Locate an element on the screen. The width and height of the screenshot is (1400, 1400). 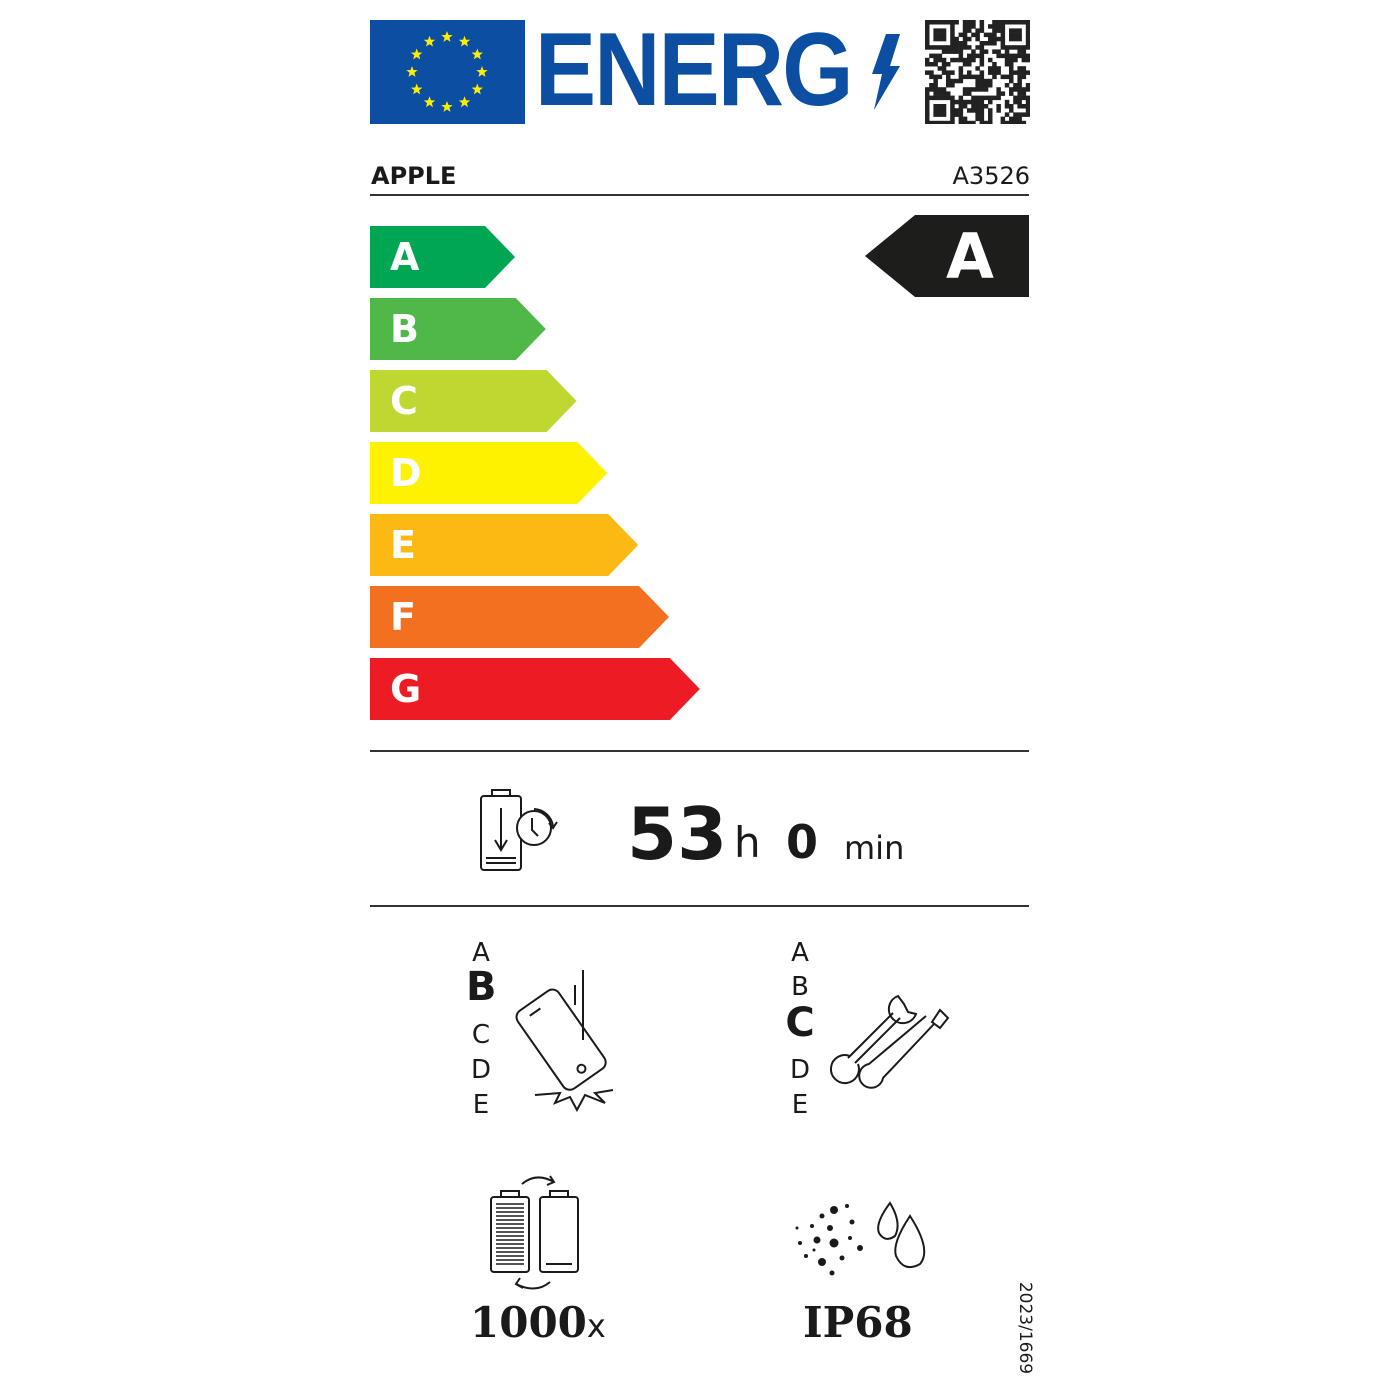
energy-class-bar-g: G is located at coordinates (535, 689).